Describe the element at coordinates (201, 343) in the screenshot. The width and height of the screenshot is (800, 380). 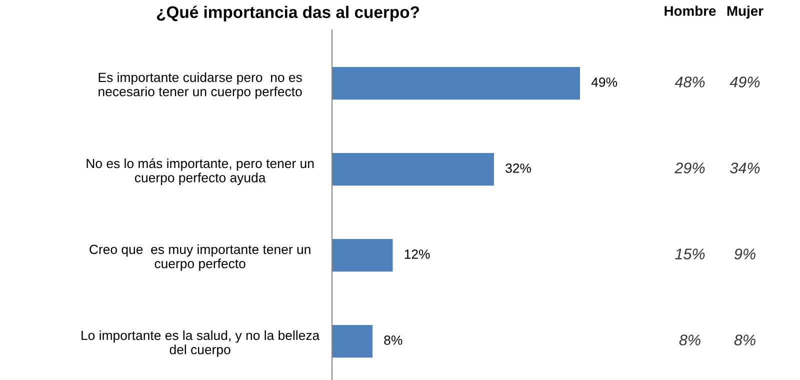
I see `y-tick-label: Lo importante es la salud, y no la belleza del cuerpo` at that location.